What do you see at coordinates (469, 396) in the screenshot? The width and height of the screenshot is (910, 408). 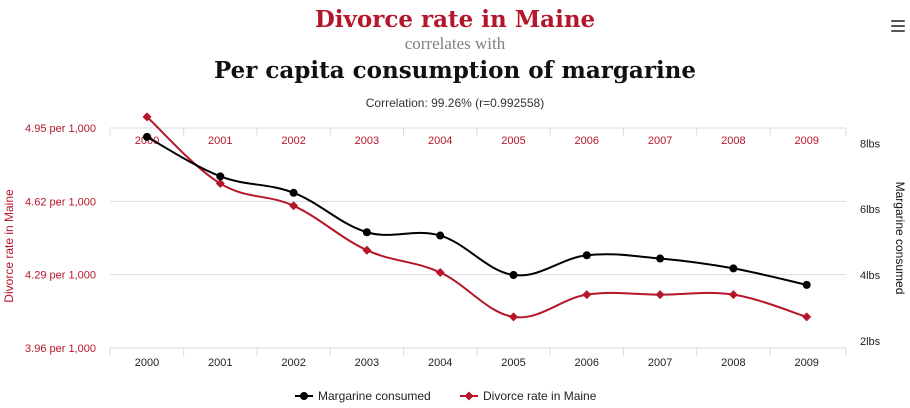 I see `legend-divorce-marker` at bounding box center [469, 396].